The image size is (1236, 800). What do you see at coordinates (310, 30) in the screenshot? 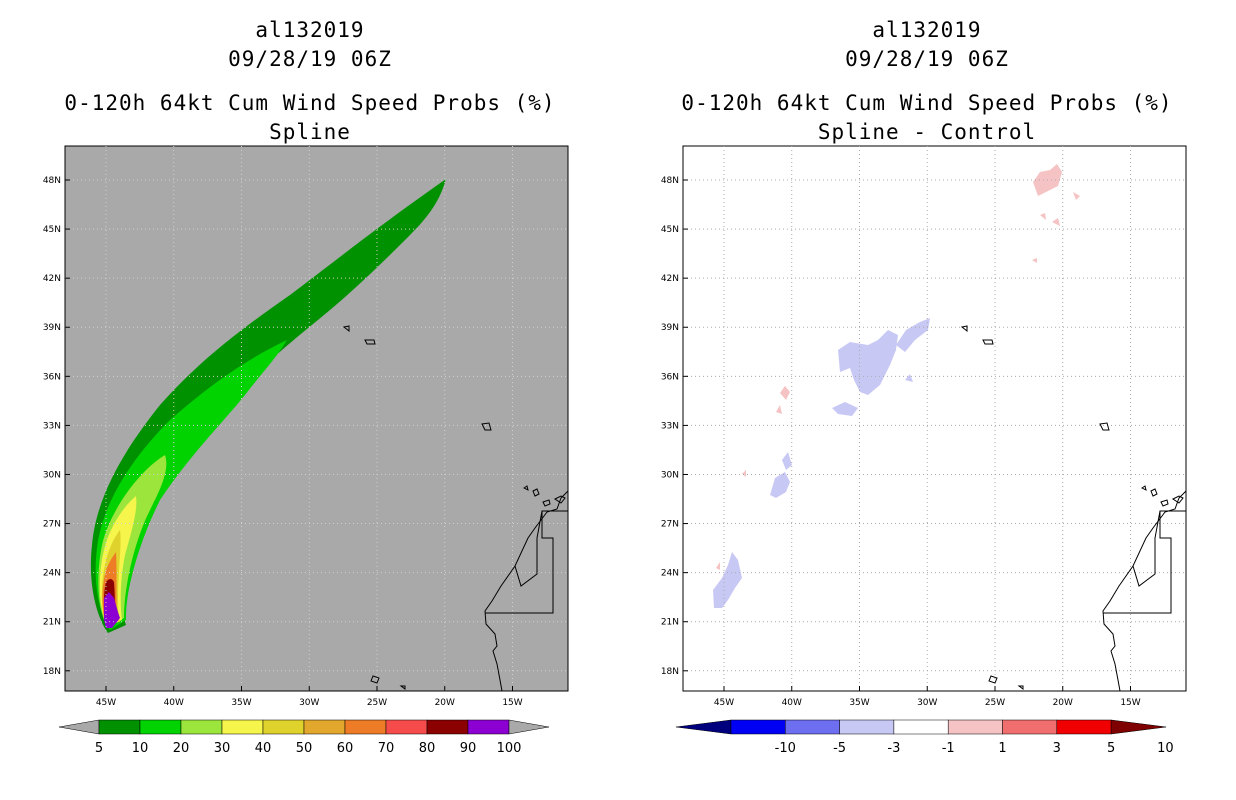
I see `left-title-storm: al132019` at bounding box center [310, 30].